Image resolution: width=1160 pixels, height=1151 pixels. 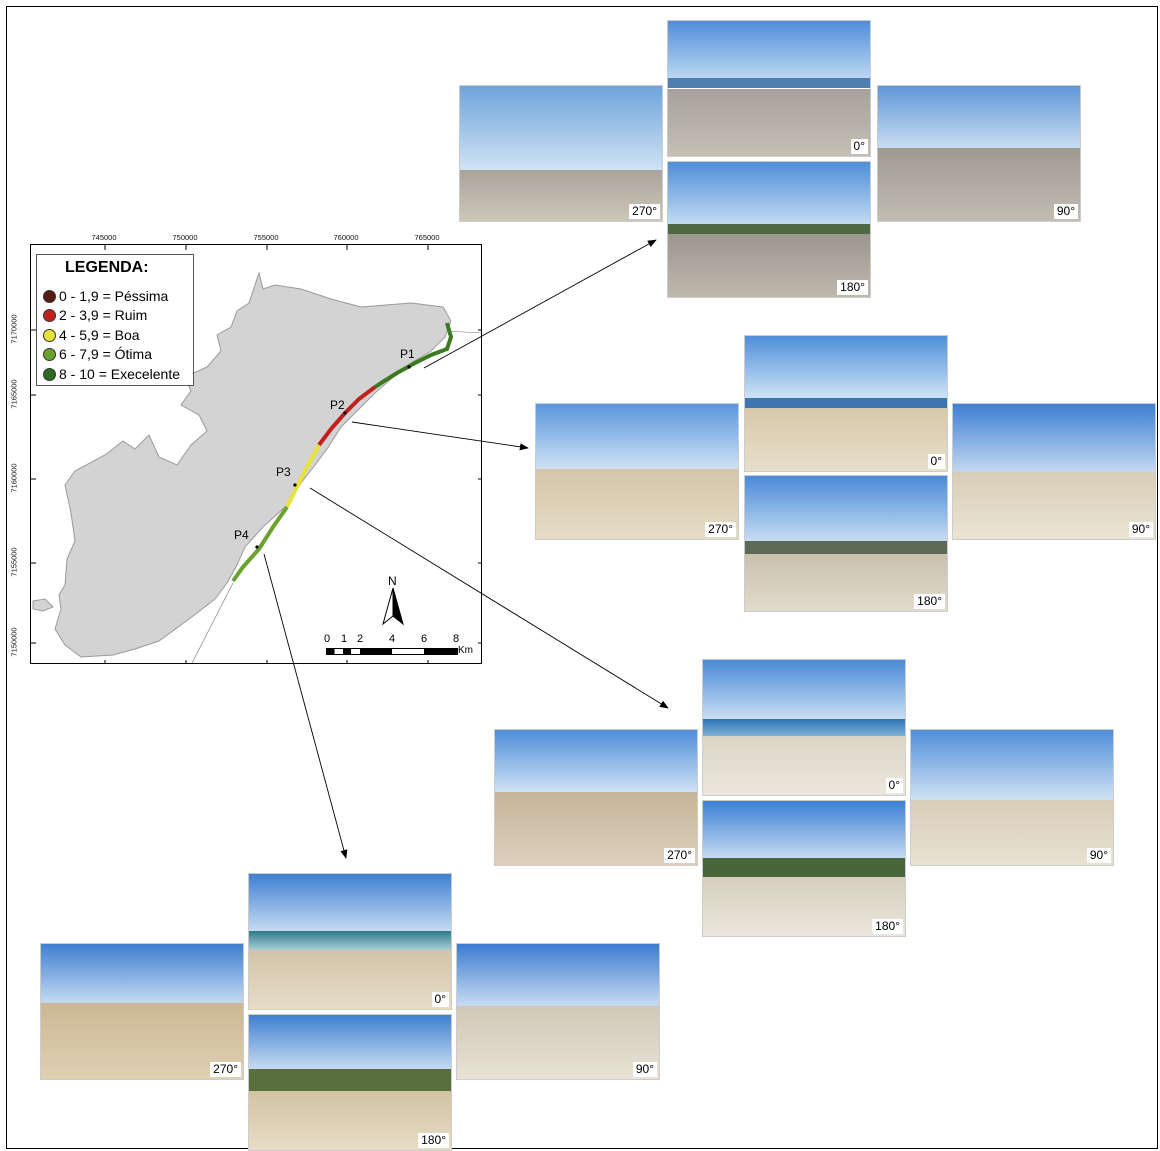 What do you see at coordinates (283, 472) in the screenshot?
I see `point-label-p3: P3` at bounding box center [283, 472].